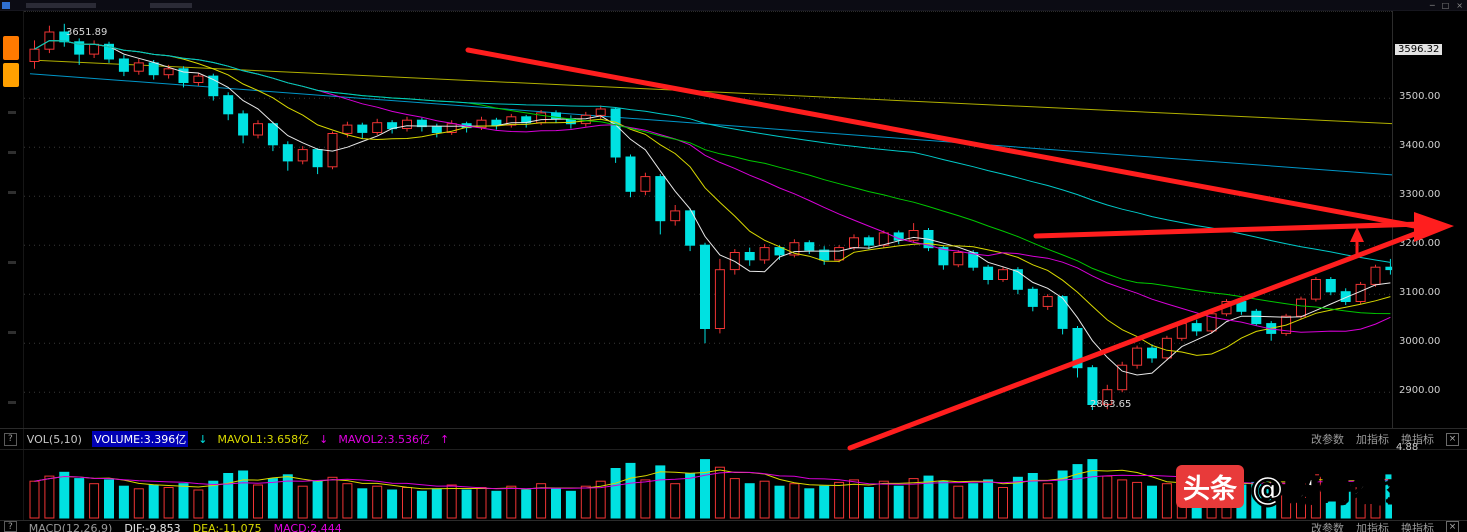 This screenshot has width=1467, height=532. Describe the element at coordinates (1420, 243) in the screenshot. I see `axis-label: 3200.00` at that location.